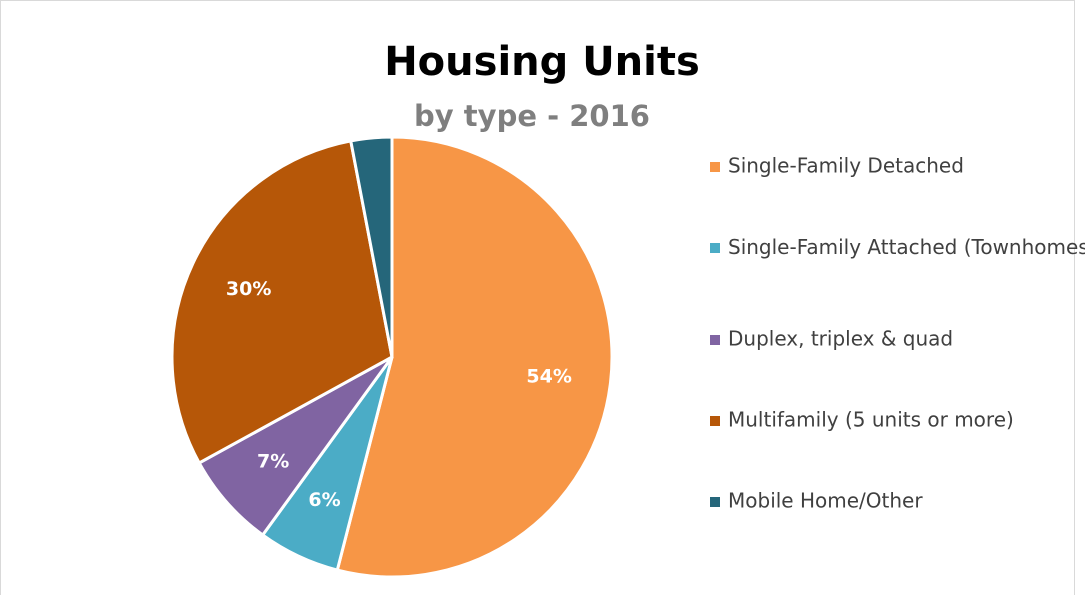 The height and width of the screenshot is (595, 1085). Describe the element at coordinates (532, 116) in the screenshot. I see `chart-subtitle: by type - 2016` at that location.